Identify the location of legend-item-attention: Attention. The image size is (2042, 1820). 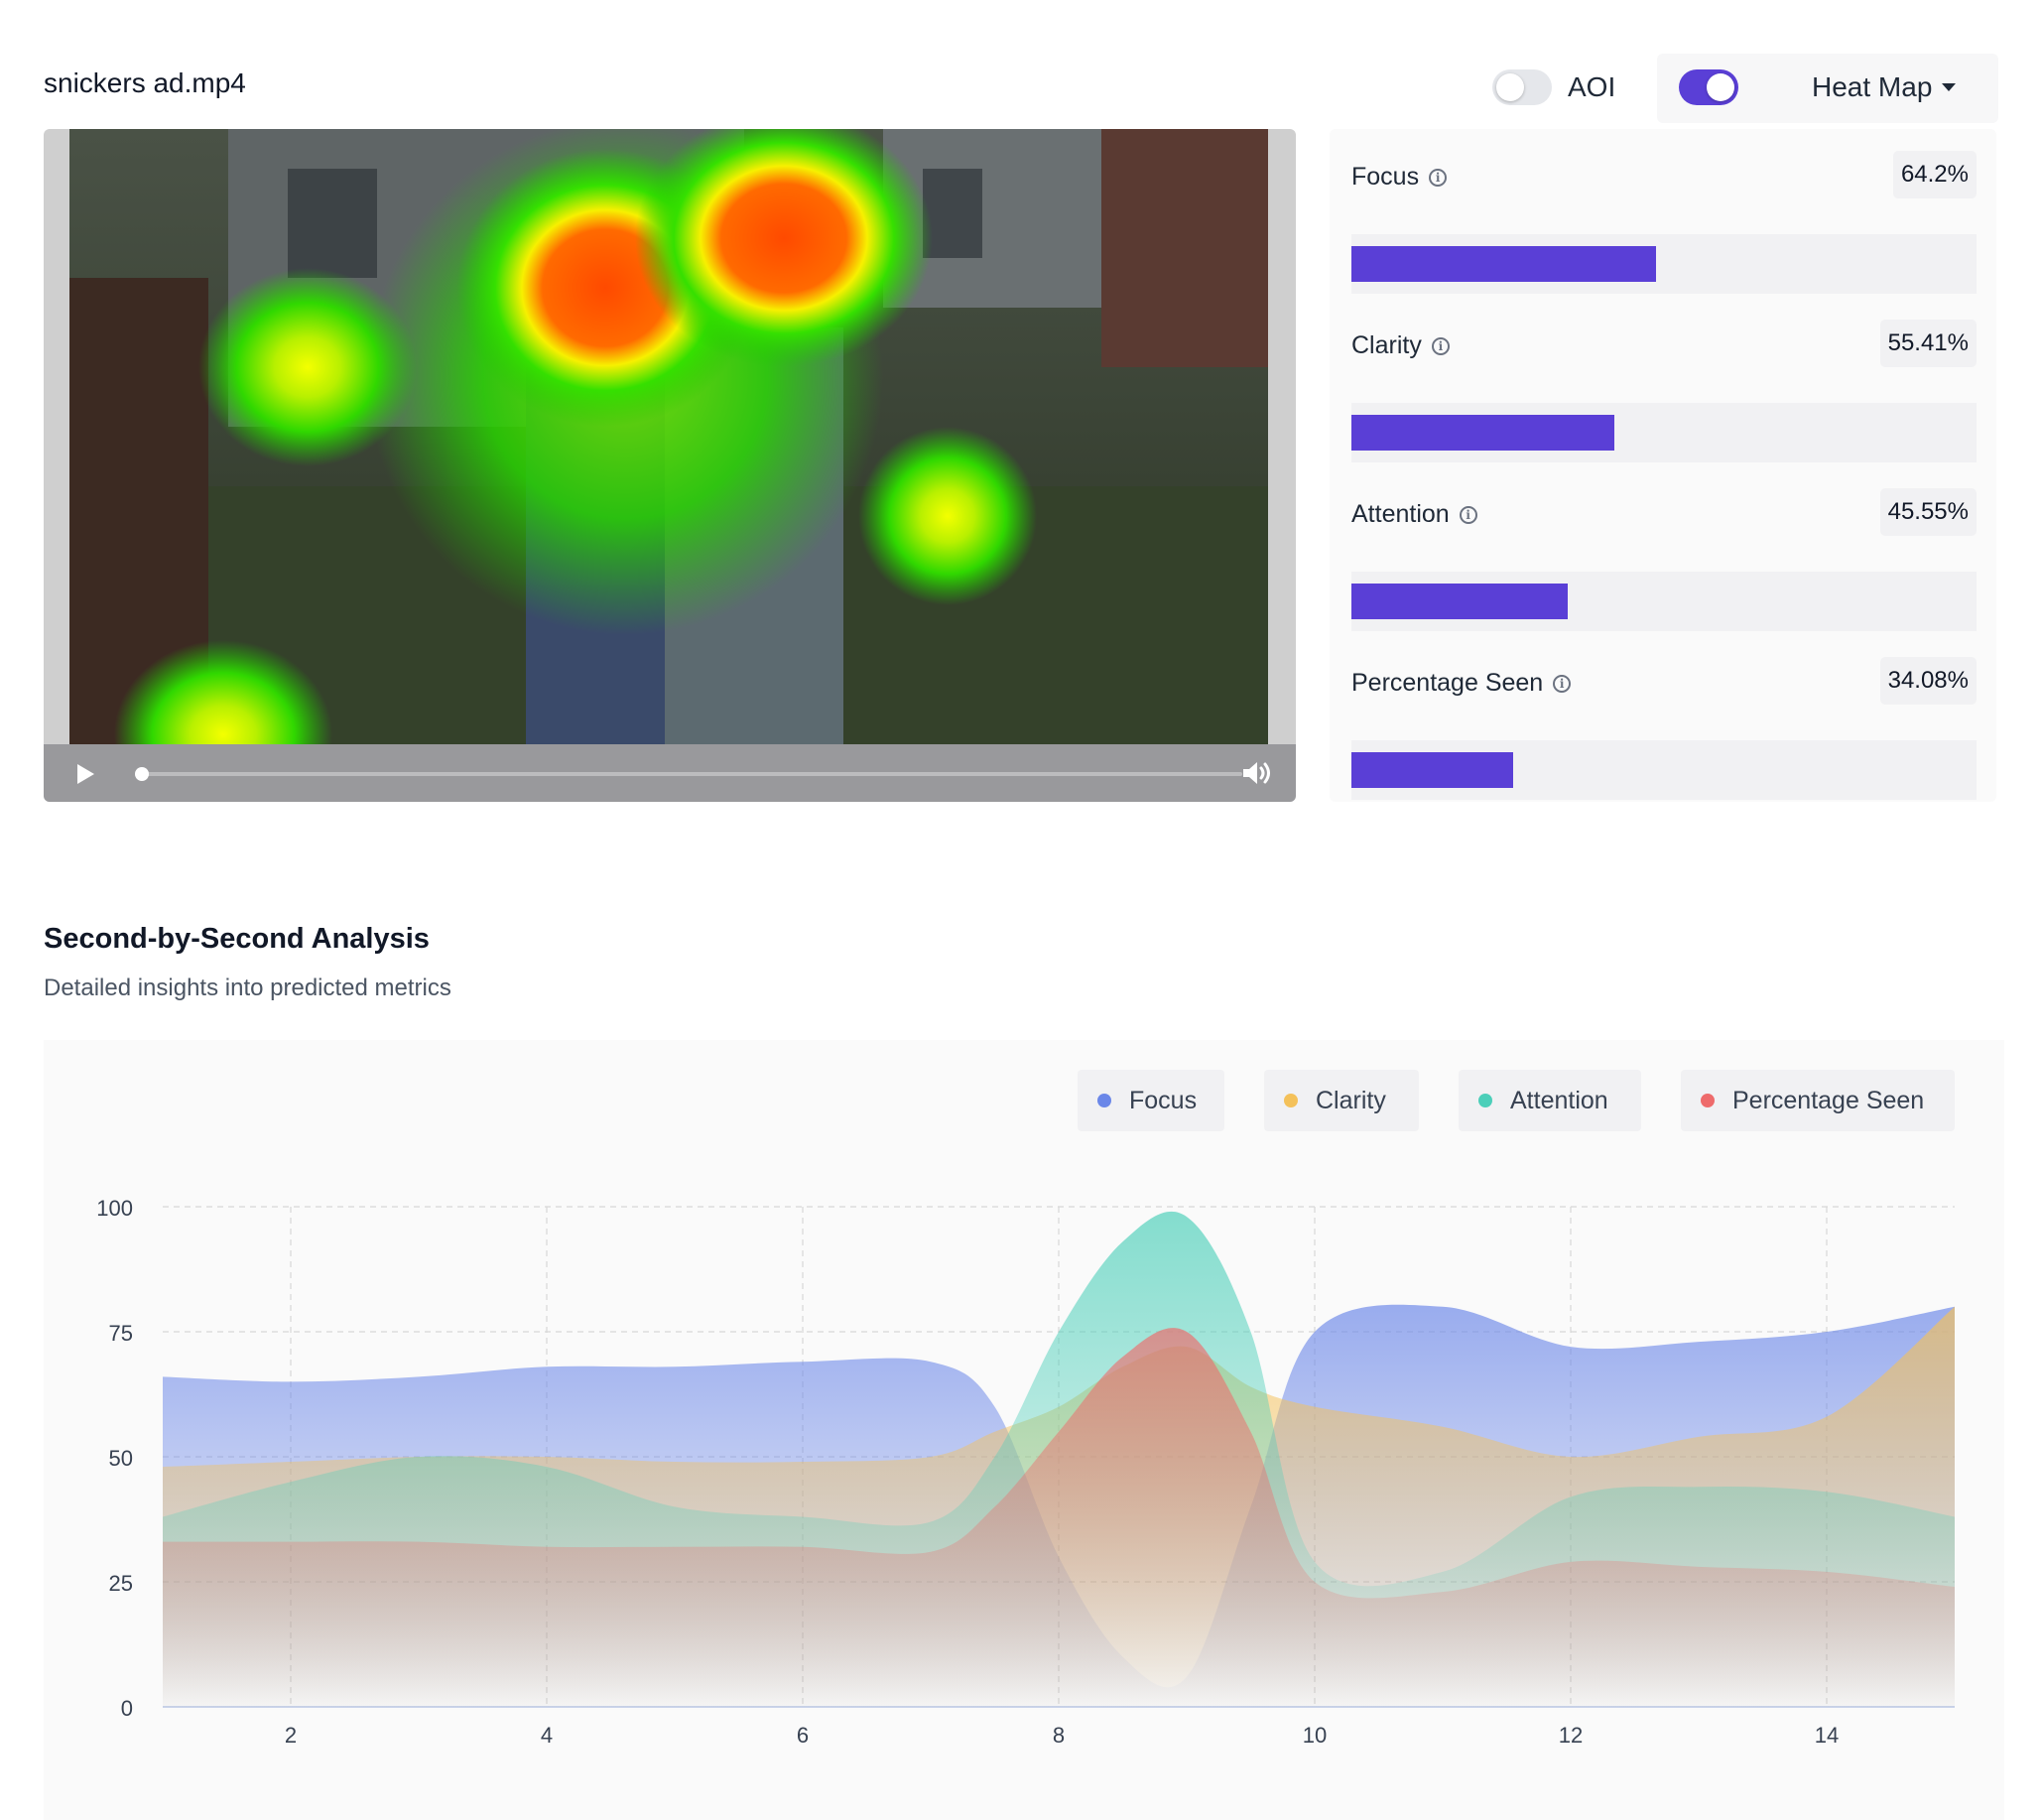
(1550, 1100).